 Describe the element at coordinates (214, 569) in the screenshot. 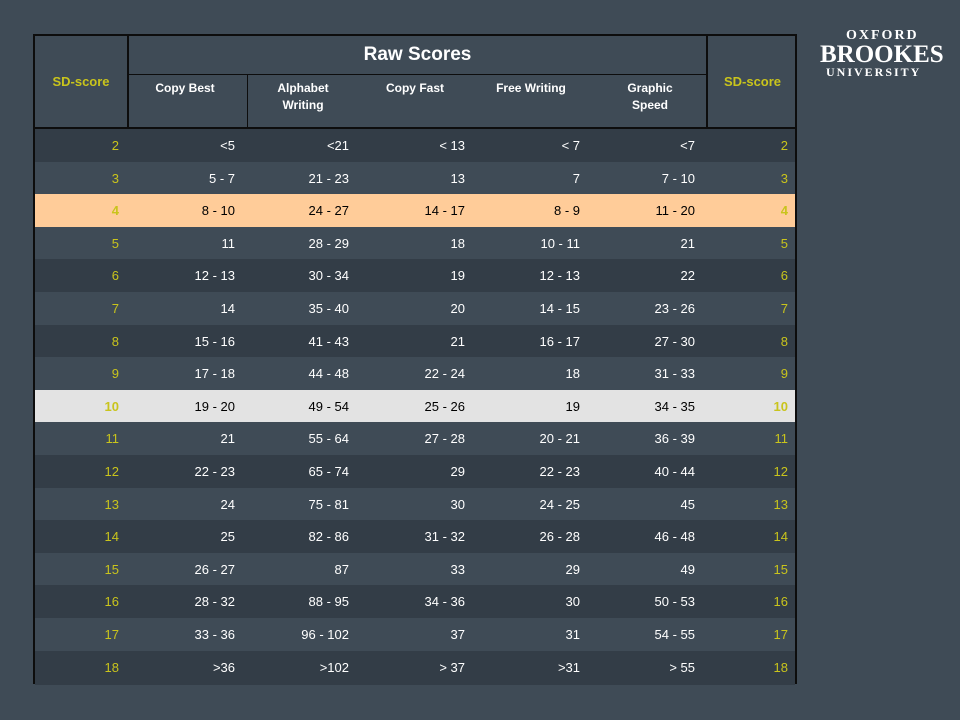

I see `copy-best-cell: 26 - 27` at that location.